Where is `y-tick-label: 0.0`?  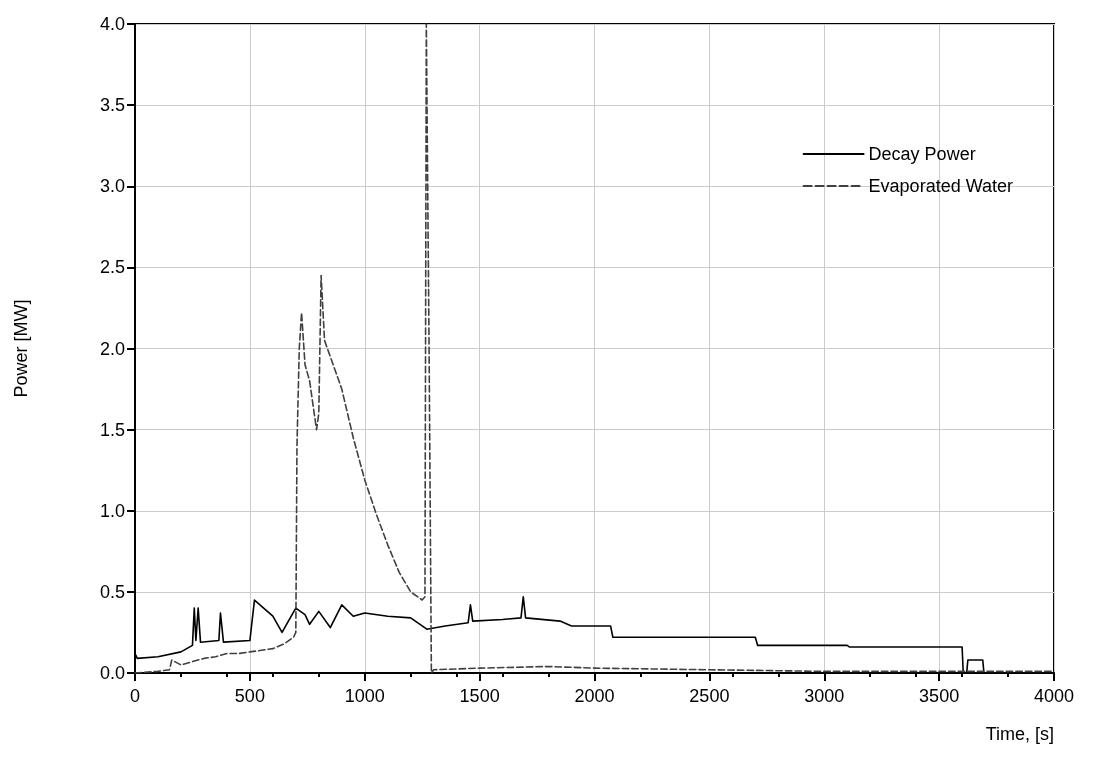
y-tick-label: 0.0 is located at coordinates (112, 673).